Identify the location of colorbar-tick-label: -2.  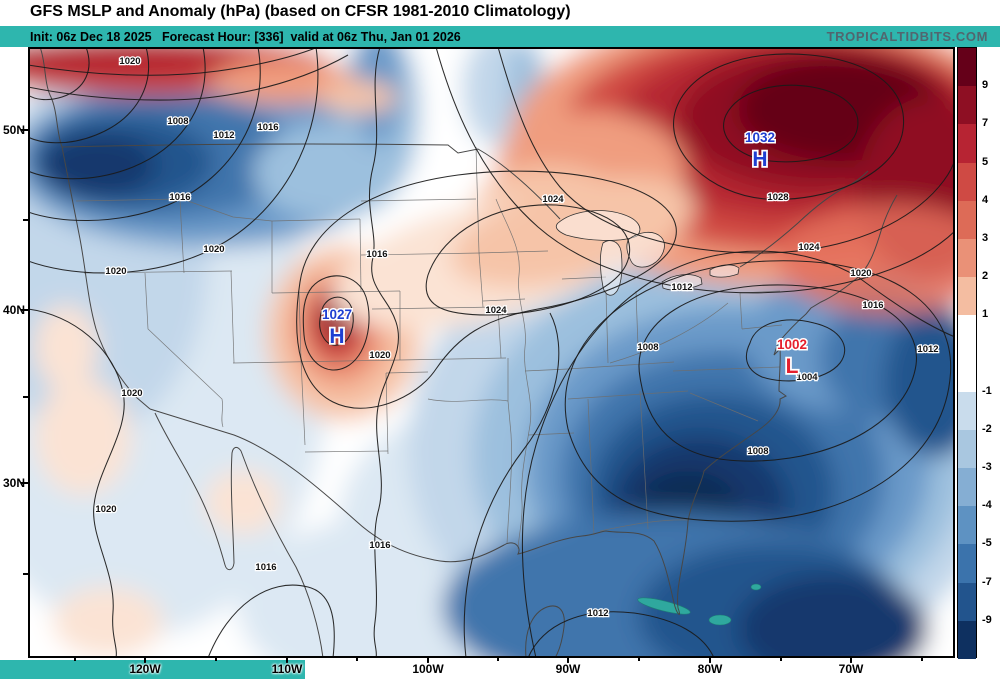
(987, 428).